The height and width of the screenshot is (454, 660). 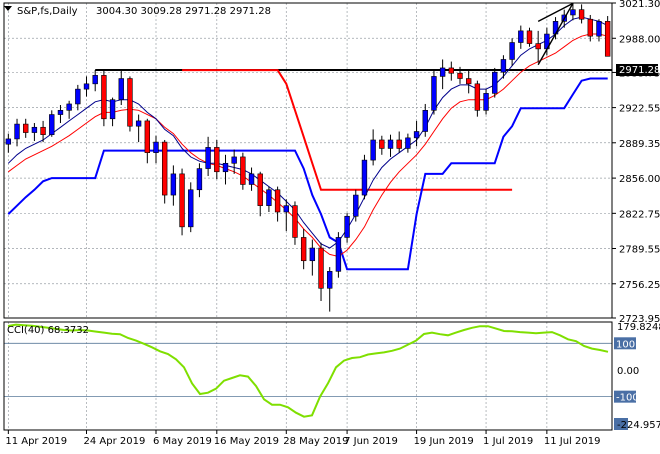 What do you see at coordinates (639, 39) in the screenshot?
I see `price-tick-label: 2988.00` at bounding box center [639, 39].